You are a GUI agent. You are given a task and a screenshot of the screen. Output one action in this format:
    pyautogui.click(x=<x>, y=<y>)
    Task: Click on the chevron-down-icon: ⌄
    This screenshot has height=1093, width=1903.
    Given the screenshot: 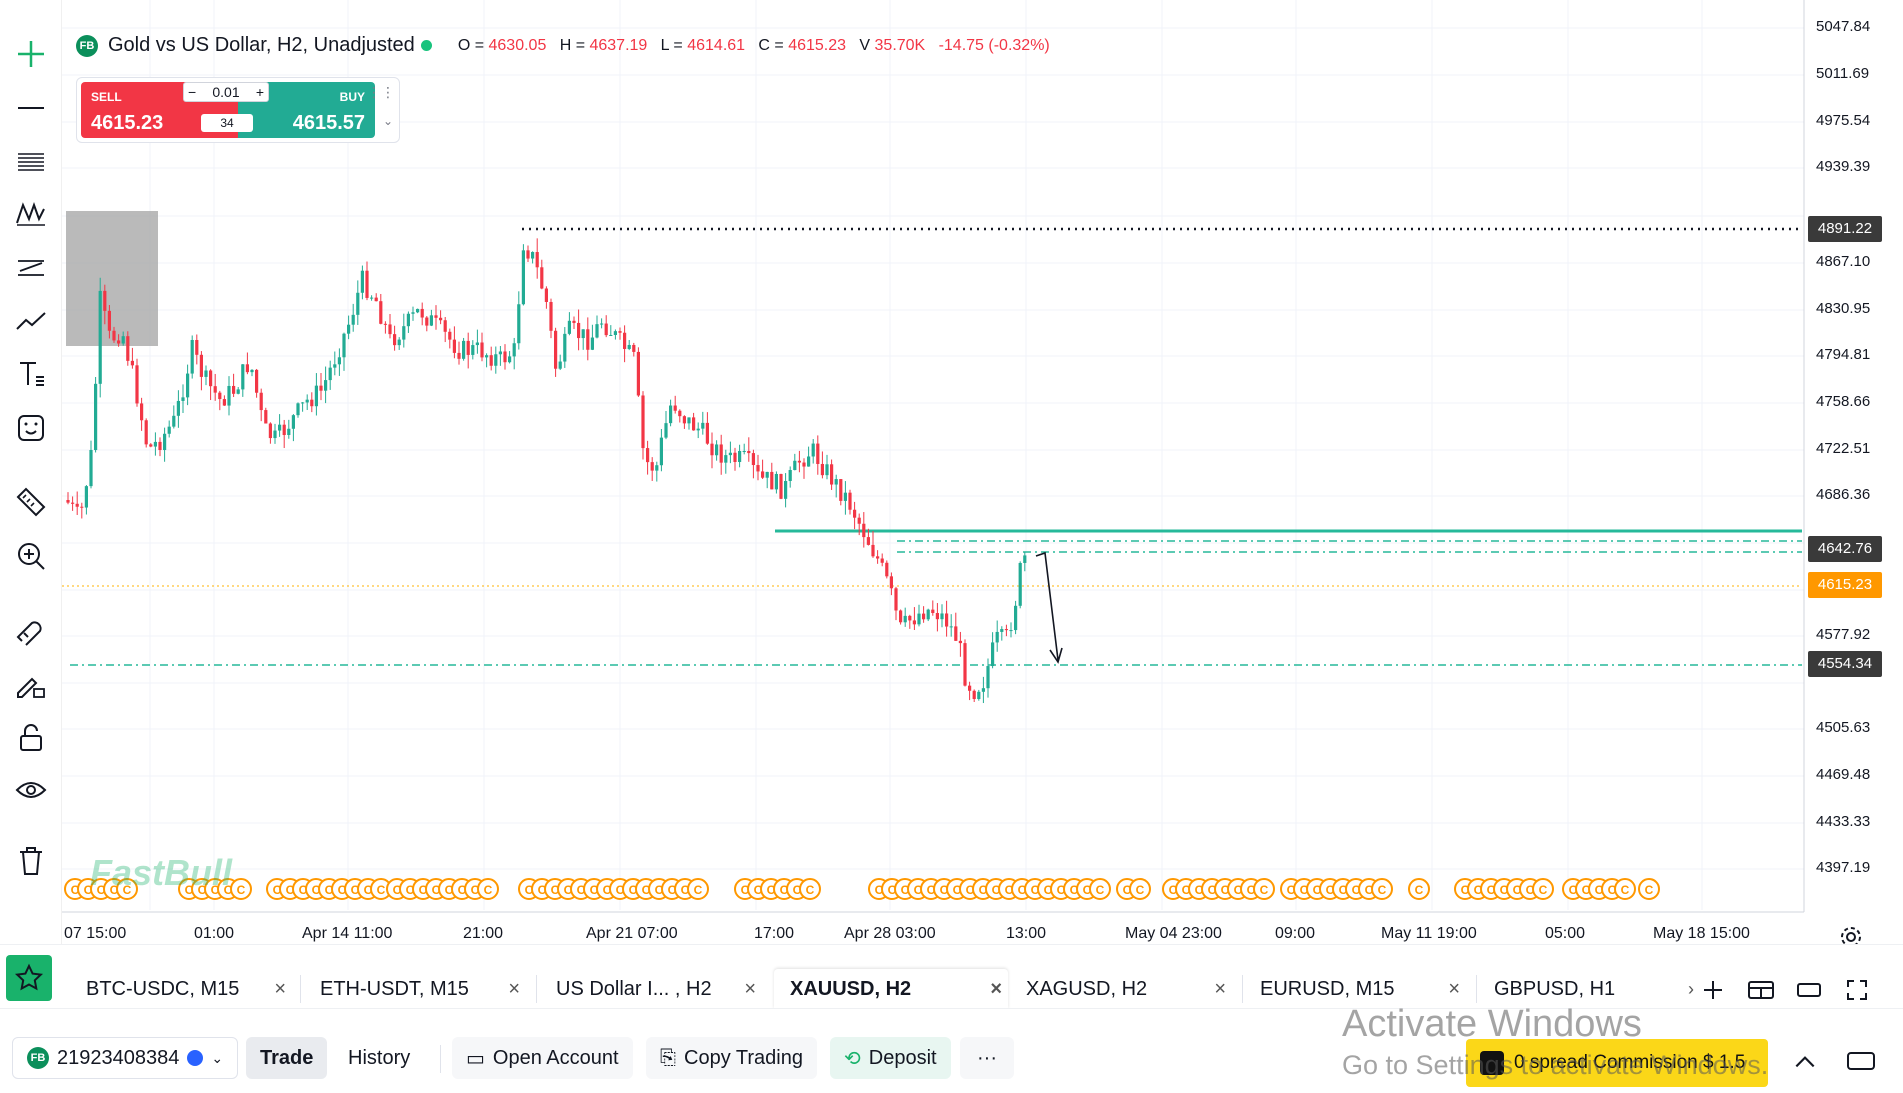 What is the action you would take?
    pyautogui.click(x=387, y=121)
    